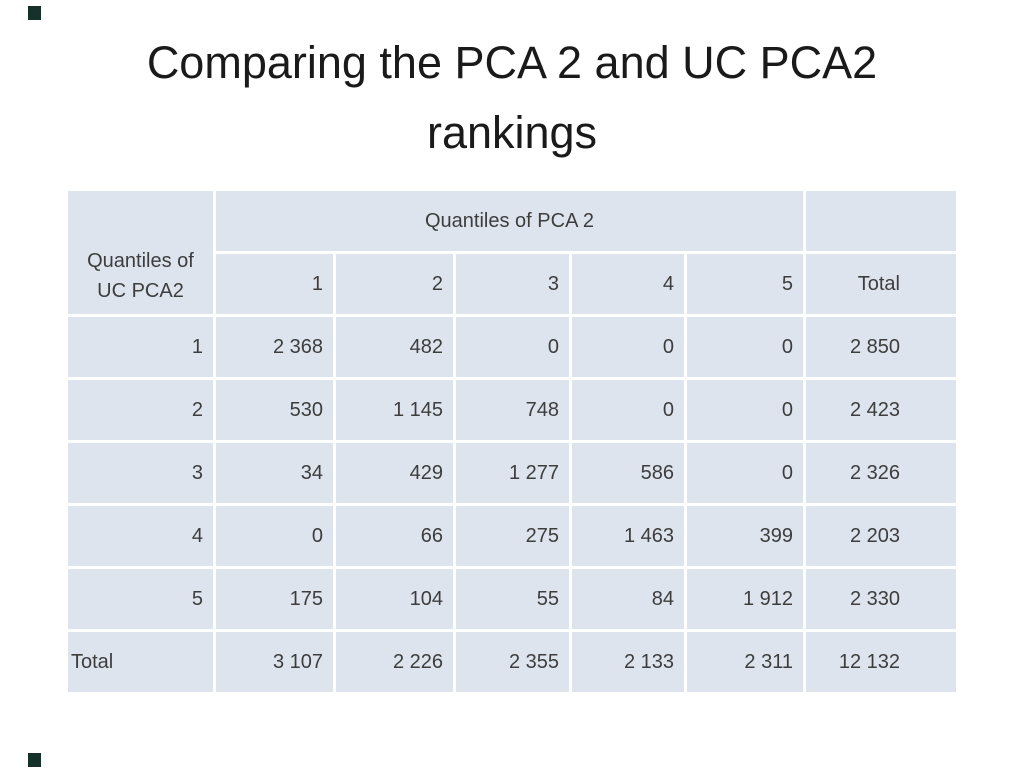 The width and height of the screenshot is (1024, 768). Describe the element at coordinates (512, 536) in the screenshot. I see `table-cell: 275` at that location.